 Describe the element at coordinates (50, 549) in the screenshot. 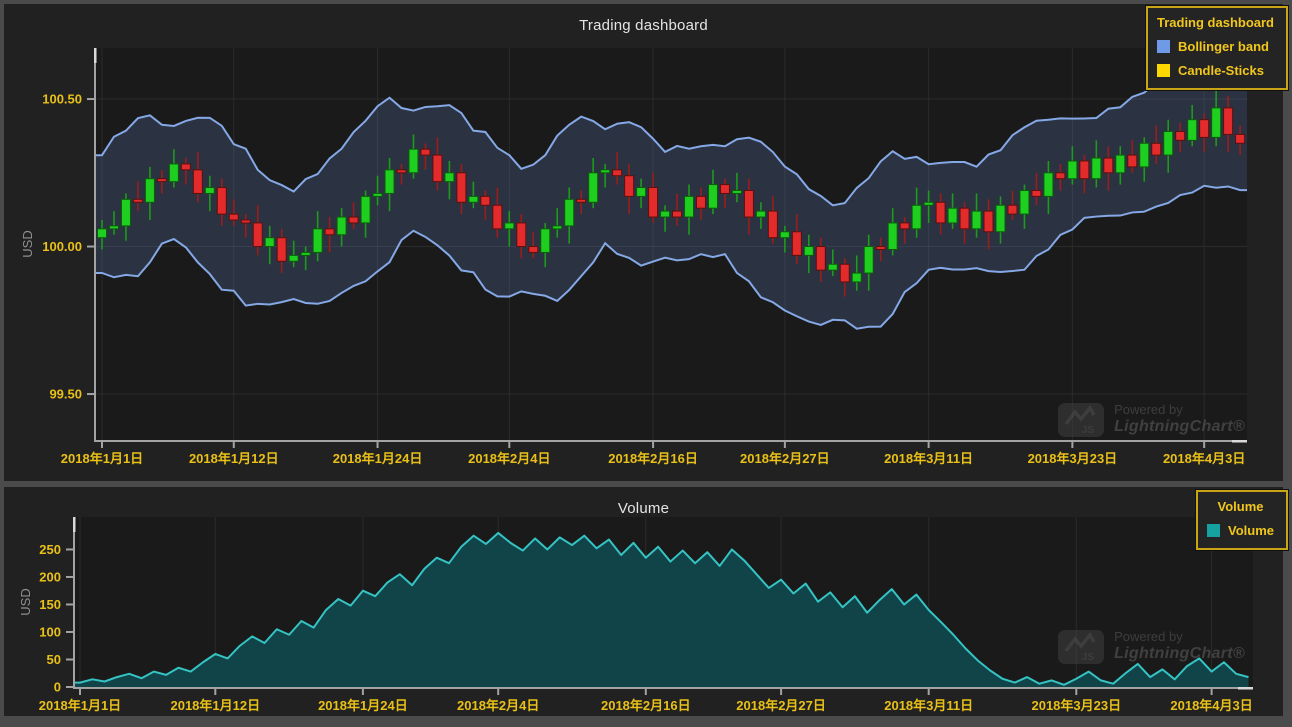

I see `svg-text: 250` at that location.